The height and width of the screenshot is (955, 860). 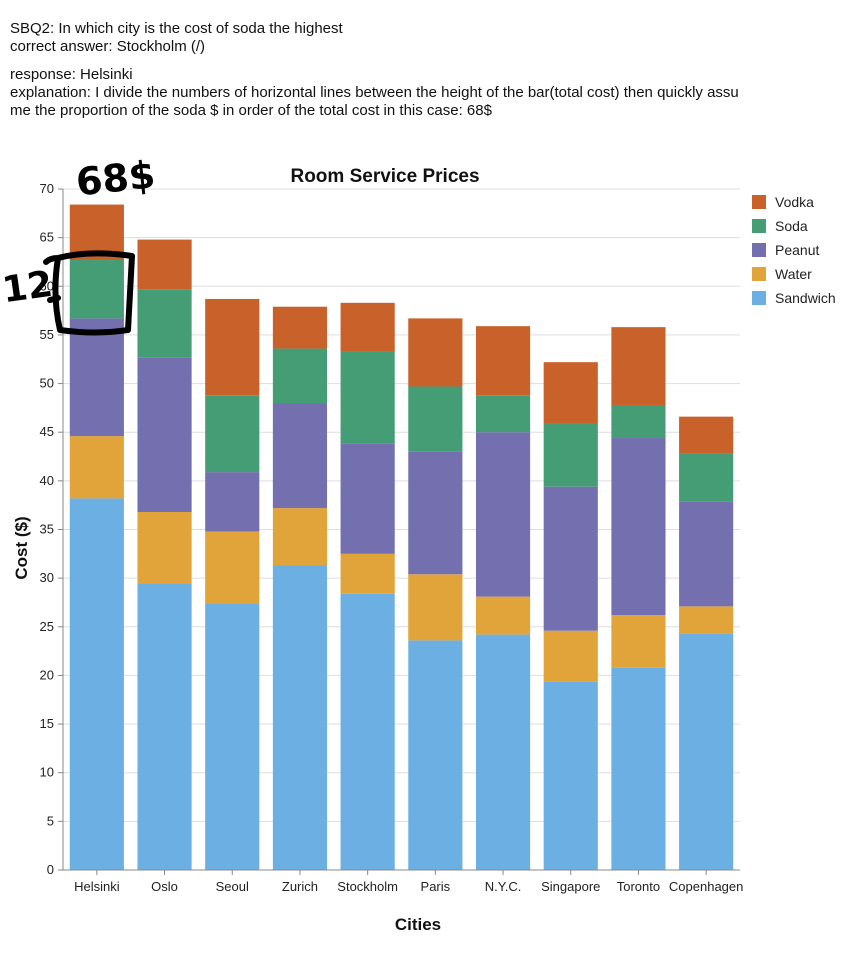 What do you see at coordinates (759, 250) in the screenshot?
I see `legend-swatch-peanut` at bounding box center [759, 250].